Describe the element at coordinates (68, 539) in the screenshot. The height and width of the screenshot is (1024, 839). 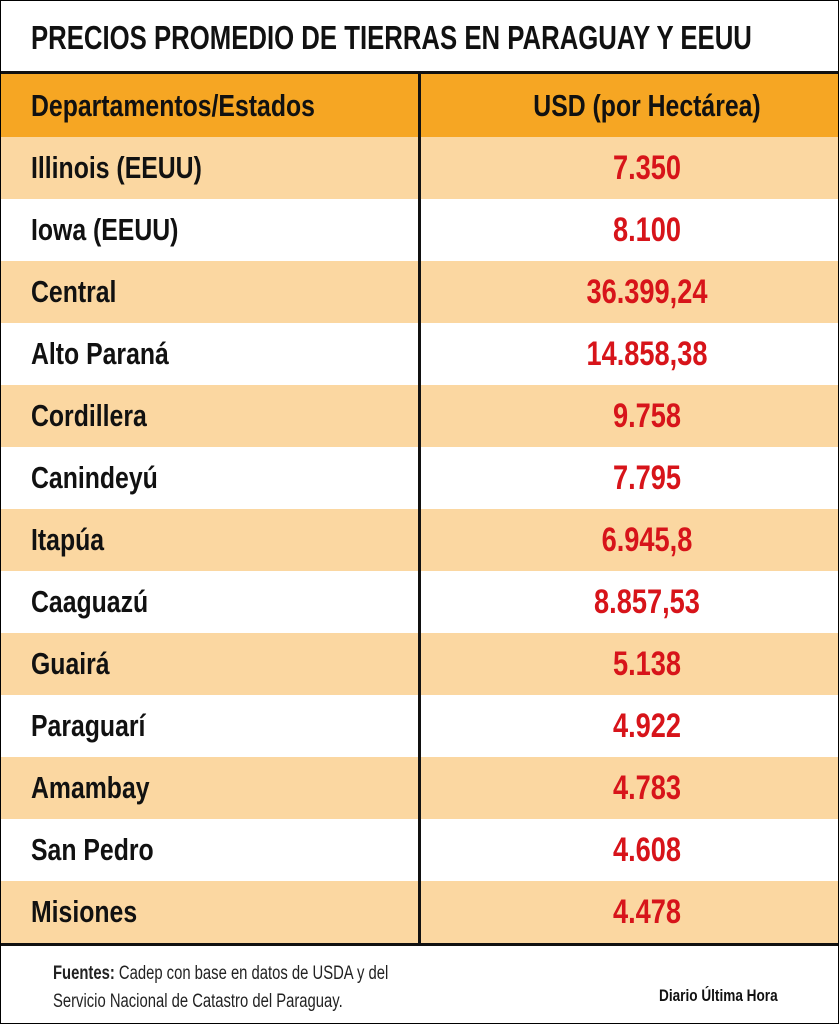
I see `region-name: Itapúa` at that location.